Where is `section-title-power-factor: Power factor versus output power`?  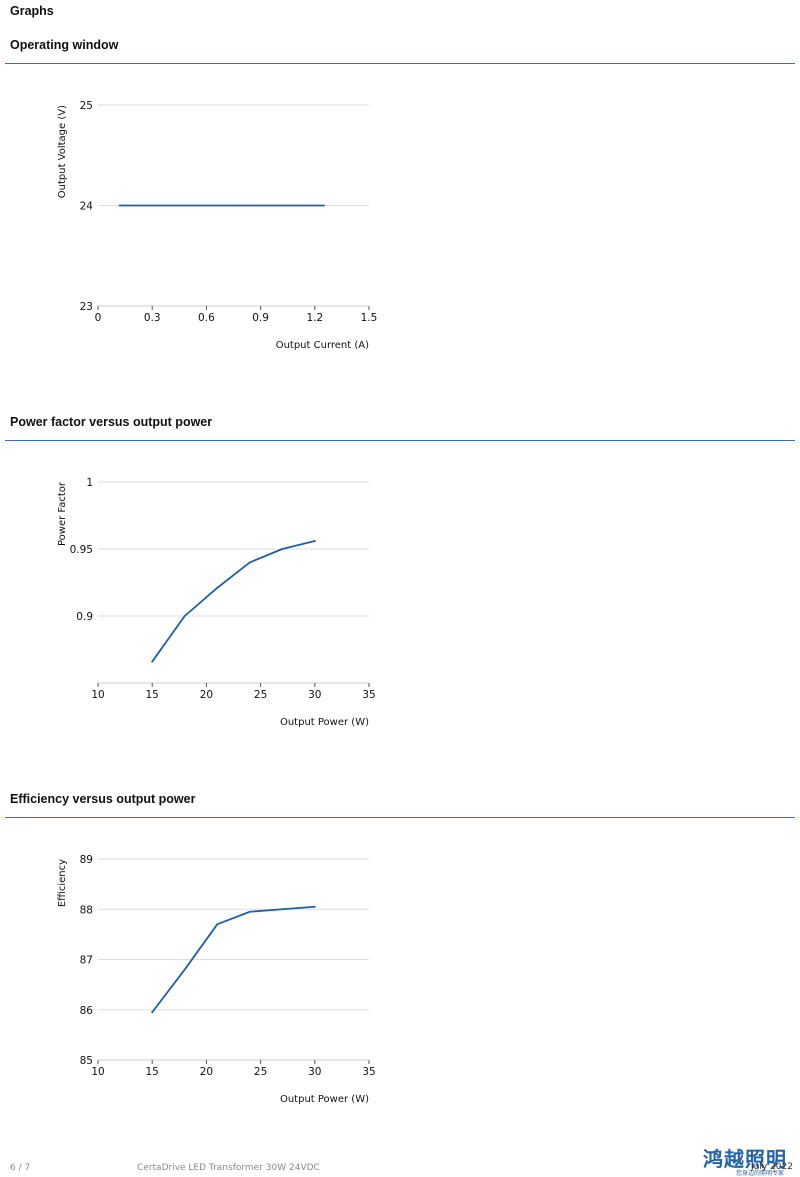 section-title-power-factor: Power factor versus output power is located at coordinates (111, 422).